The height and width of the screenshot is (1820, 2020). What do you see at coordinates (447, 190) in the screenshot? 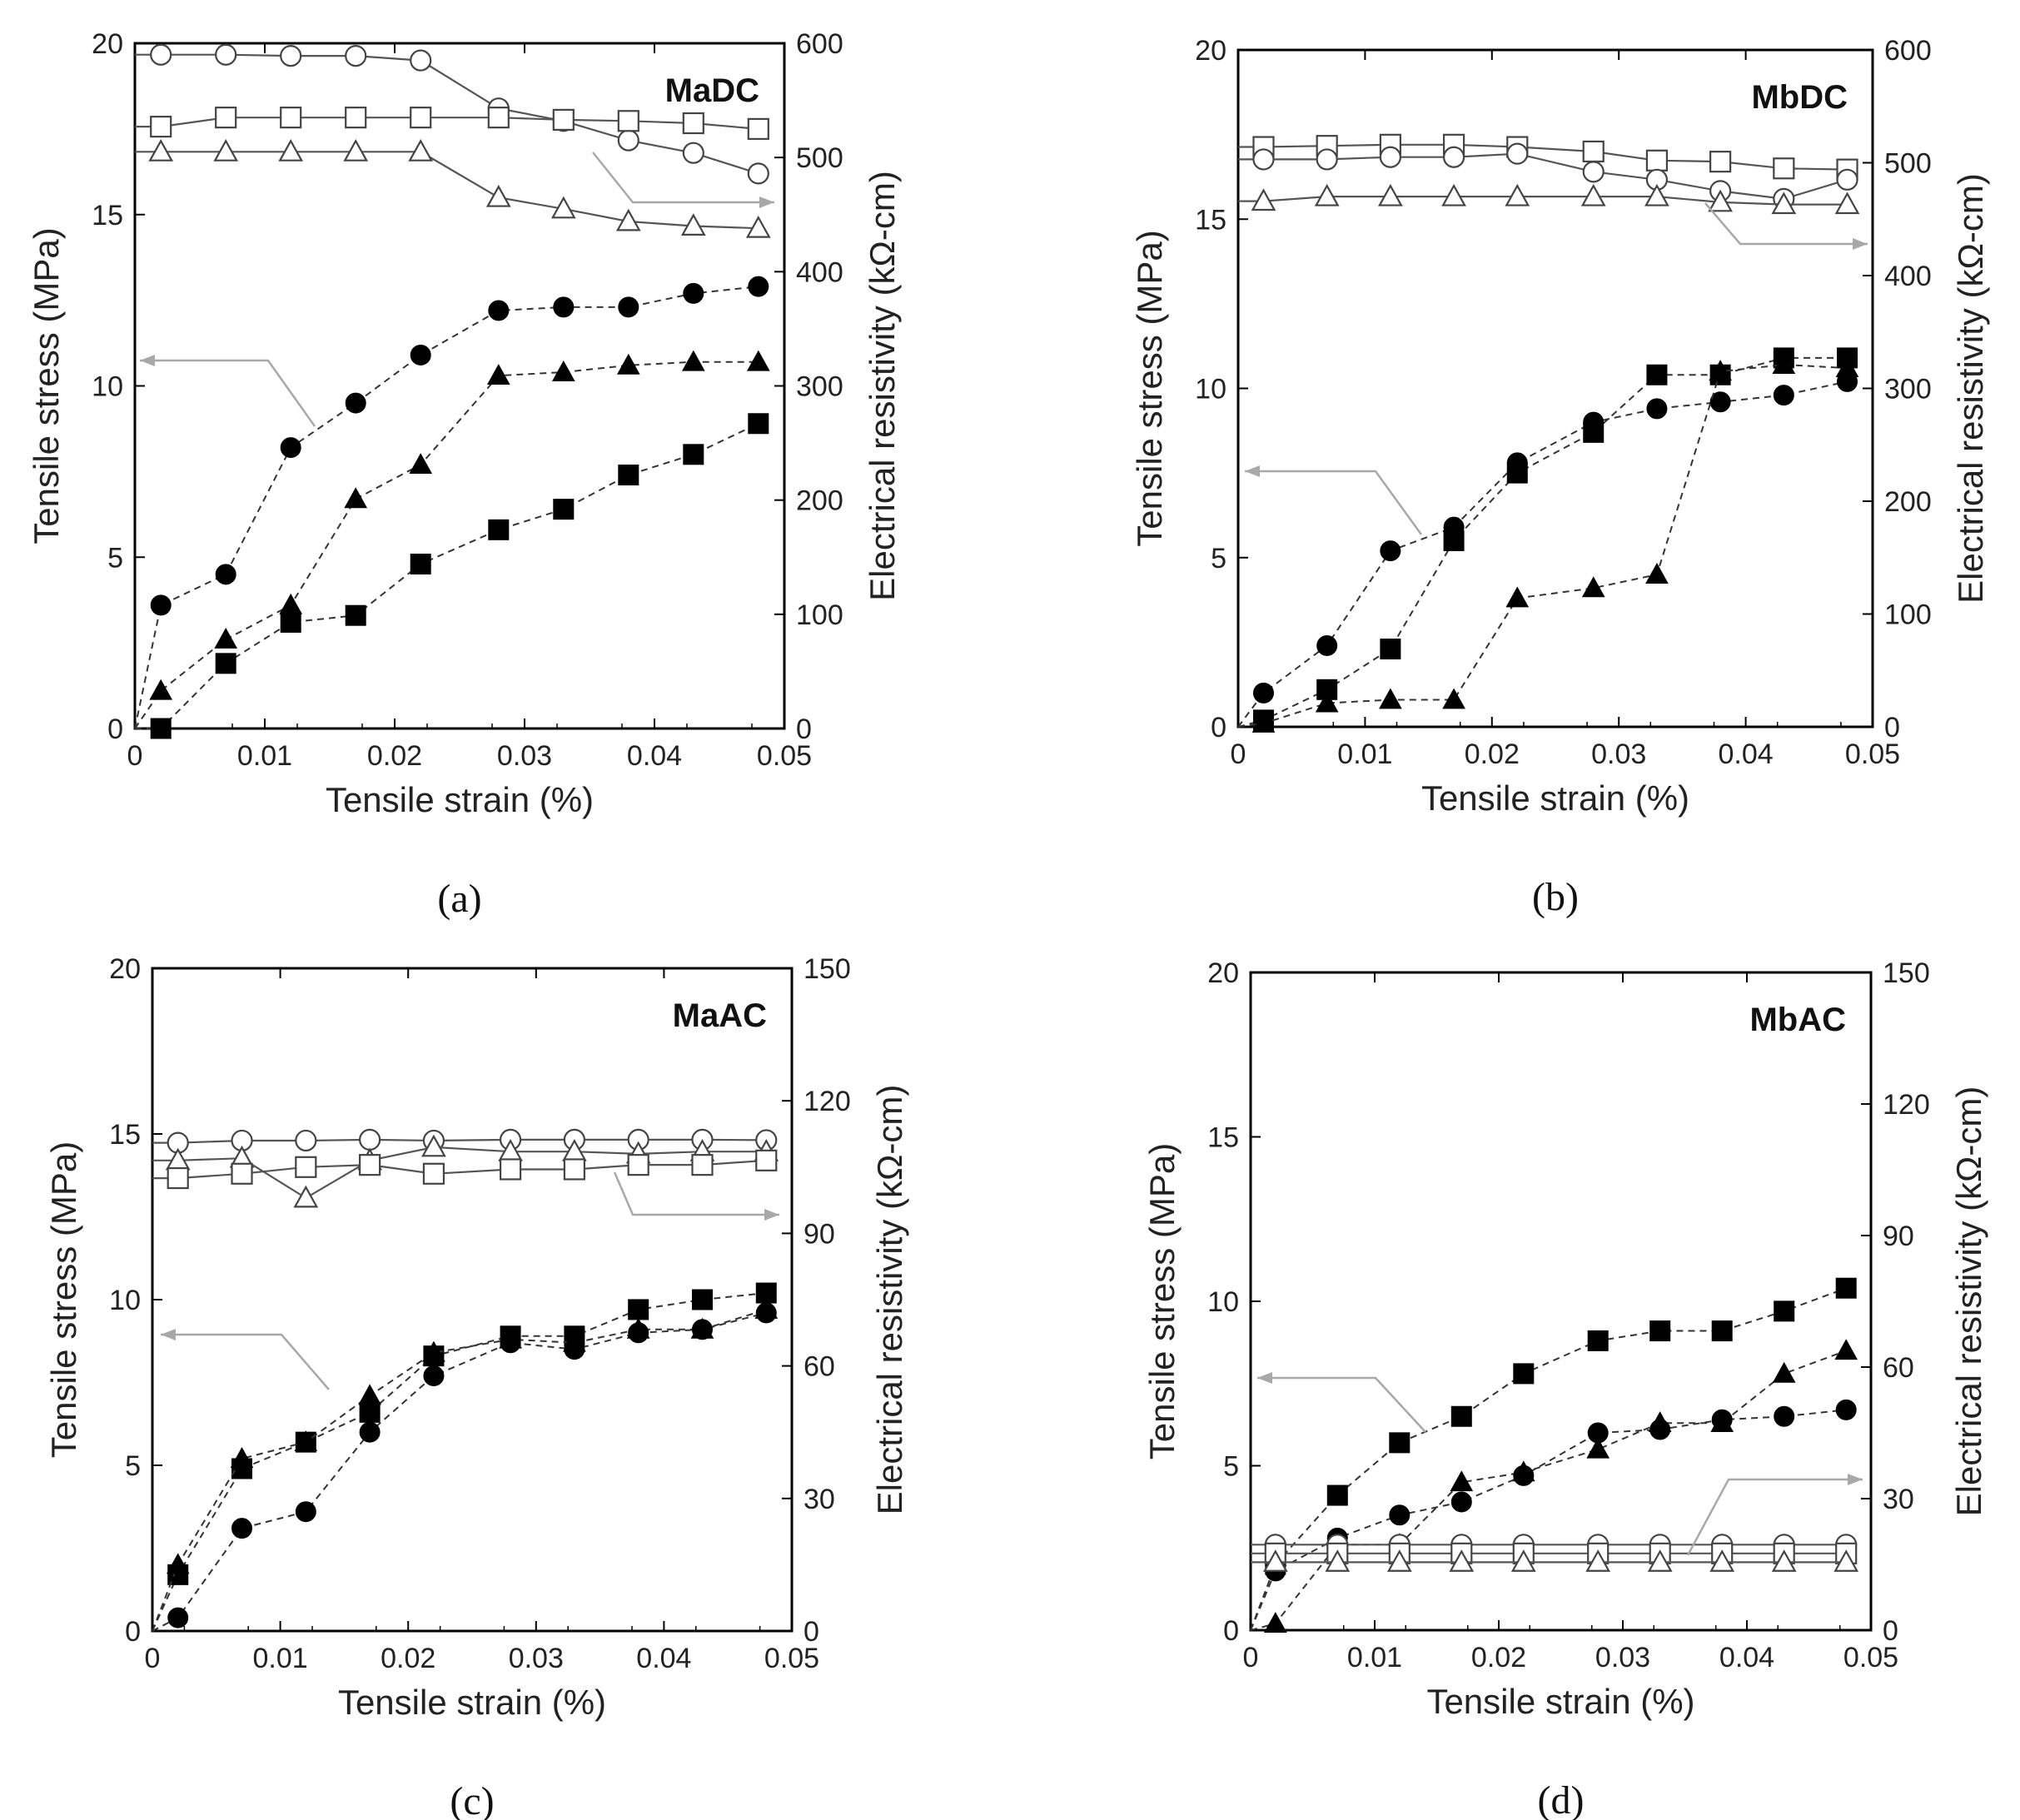
I see `series-line-triangle-open` at bounding box center [447, 190].